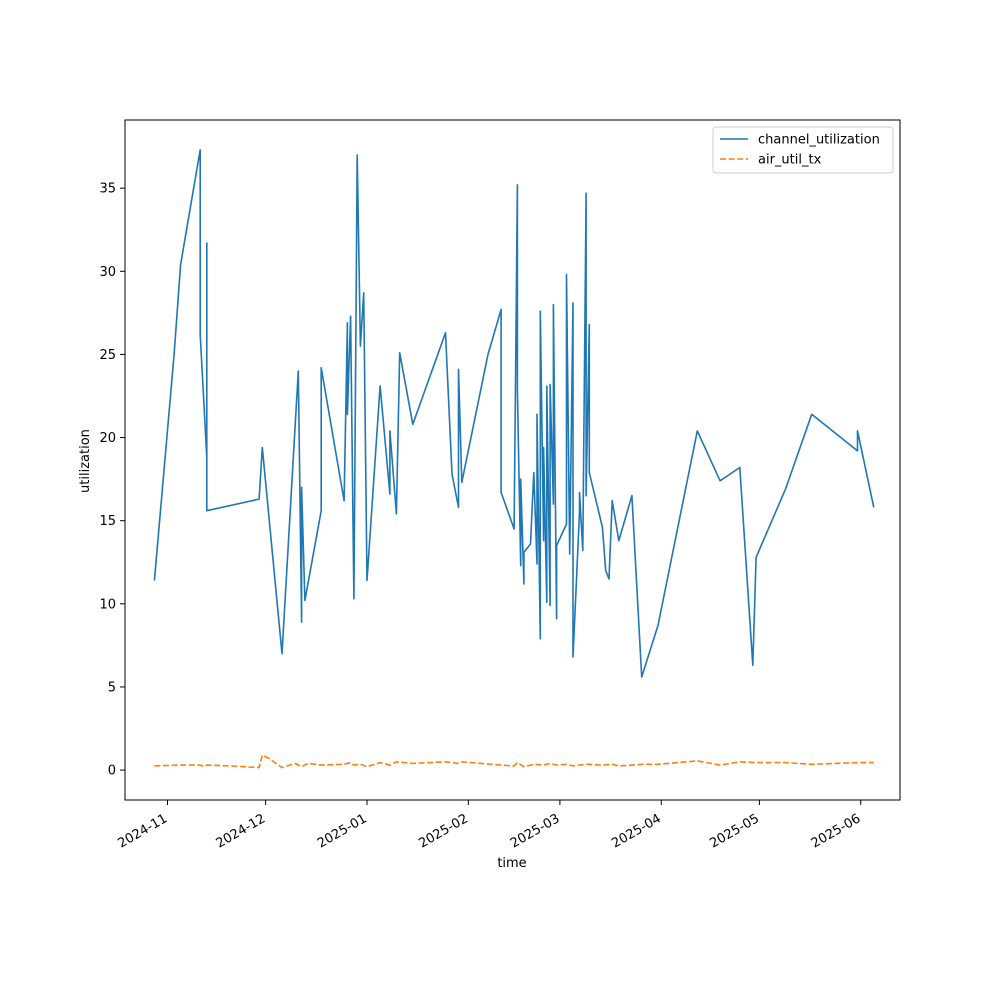  What do you see at coordinates (107, 189) in the screenshot?
I see `y-tick-label: 35` at bounding box center [107, 189].